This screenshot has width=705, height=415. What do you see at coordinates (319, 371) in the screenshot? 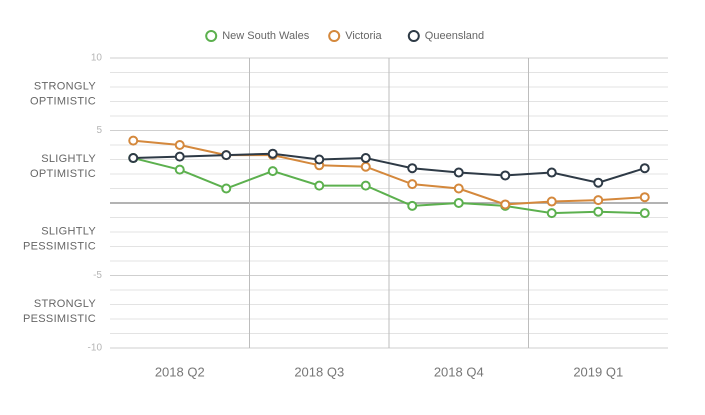
I see `x-group-label: 2018 Q3` at bounding box center [319, 371].